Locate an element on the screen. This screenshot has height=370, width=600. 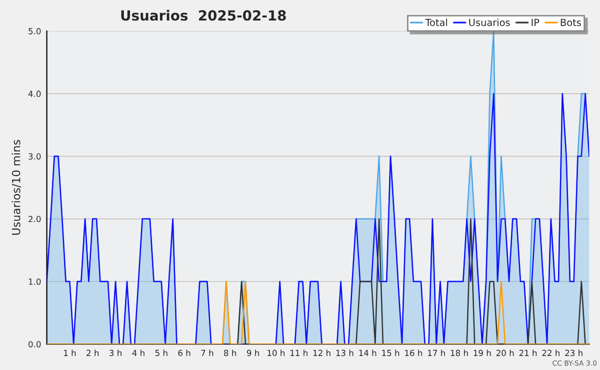
x-tick-label: 4 h is located at coordinates (138, 353).